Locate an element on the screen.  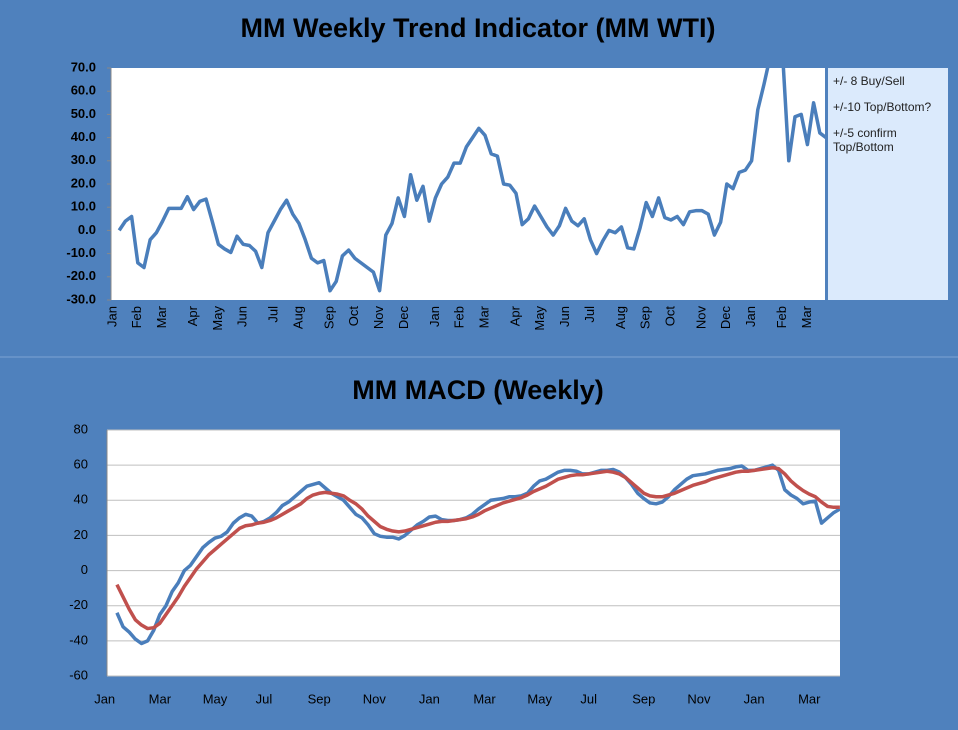
y-tick-label: 80 is located at coordinates (81, 428).